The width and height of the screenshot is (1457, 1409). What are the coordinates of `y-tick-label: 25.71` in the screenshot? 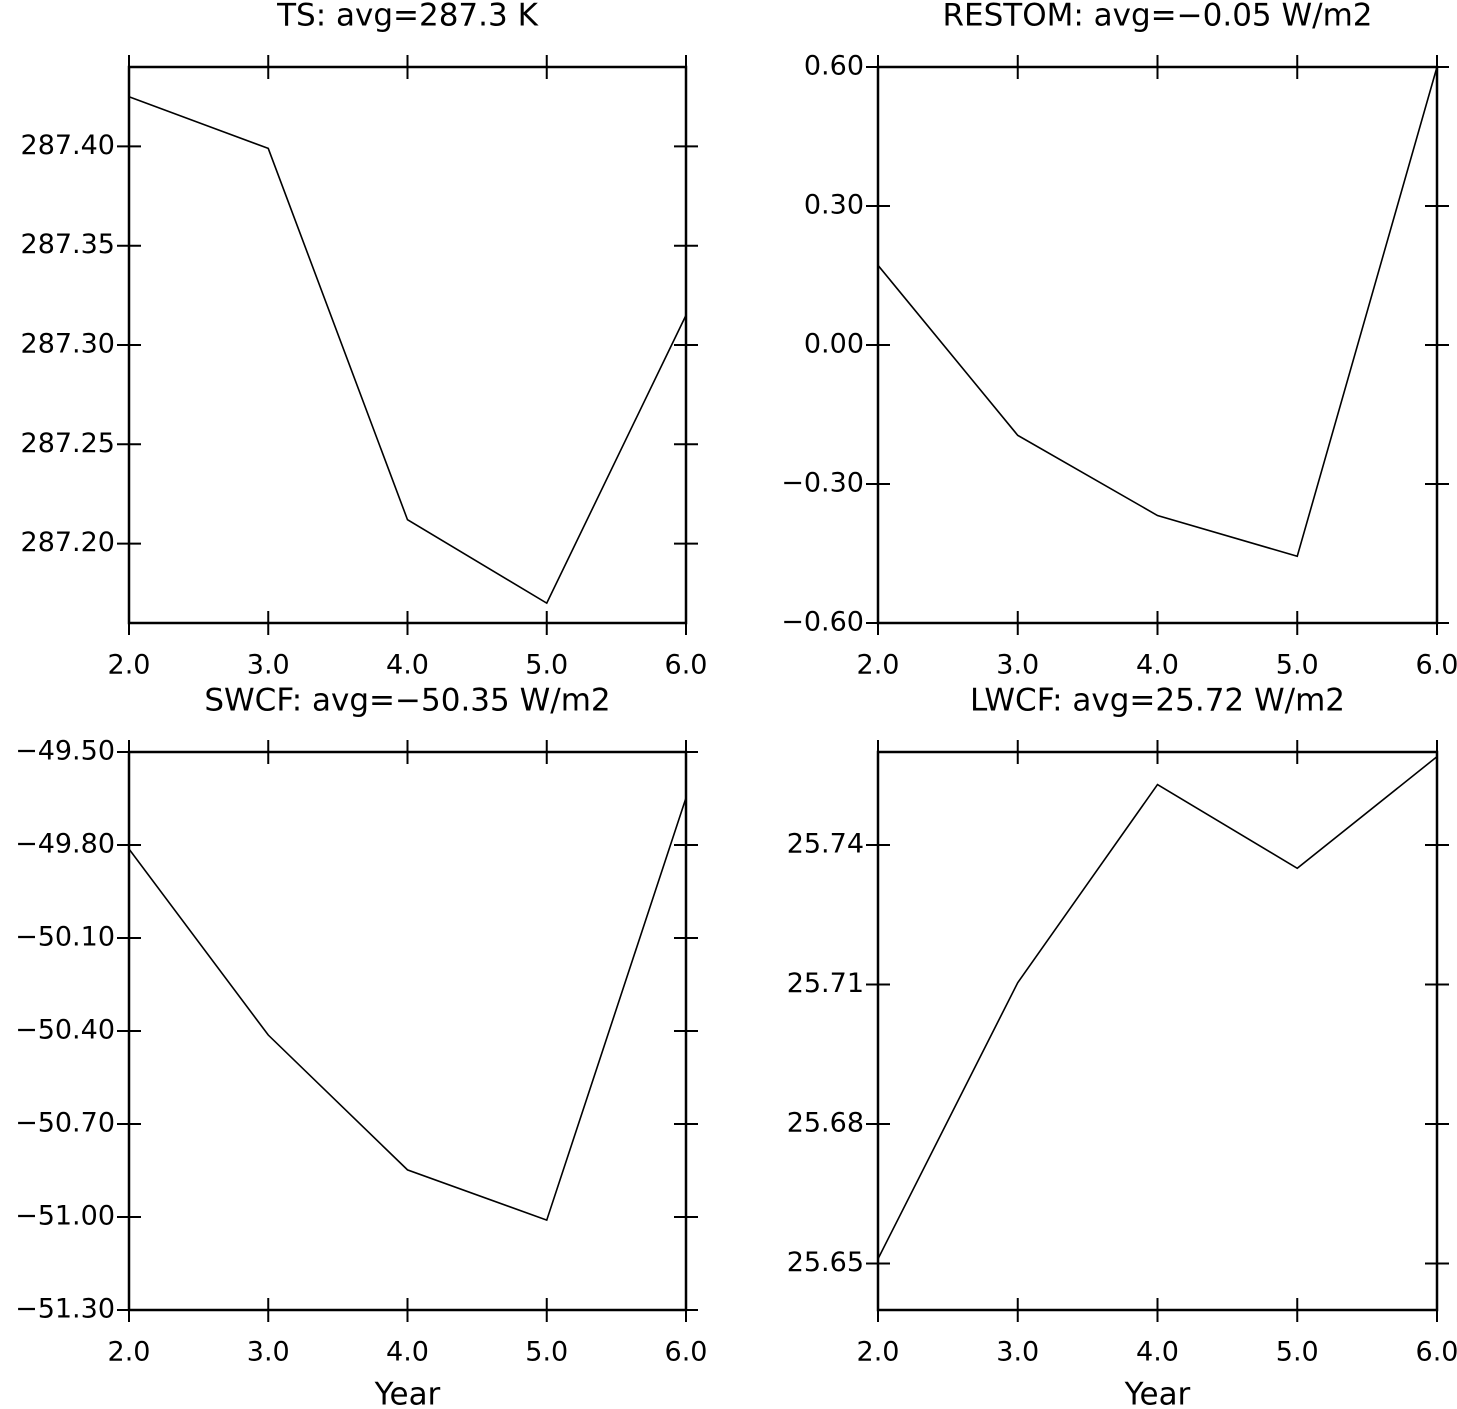 It's located at (825, 983).